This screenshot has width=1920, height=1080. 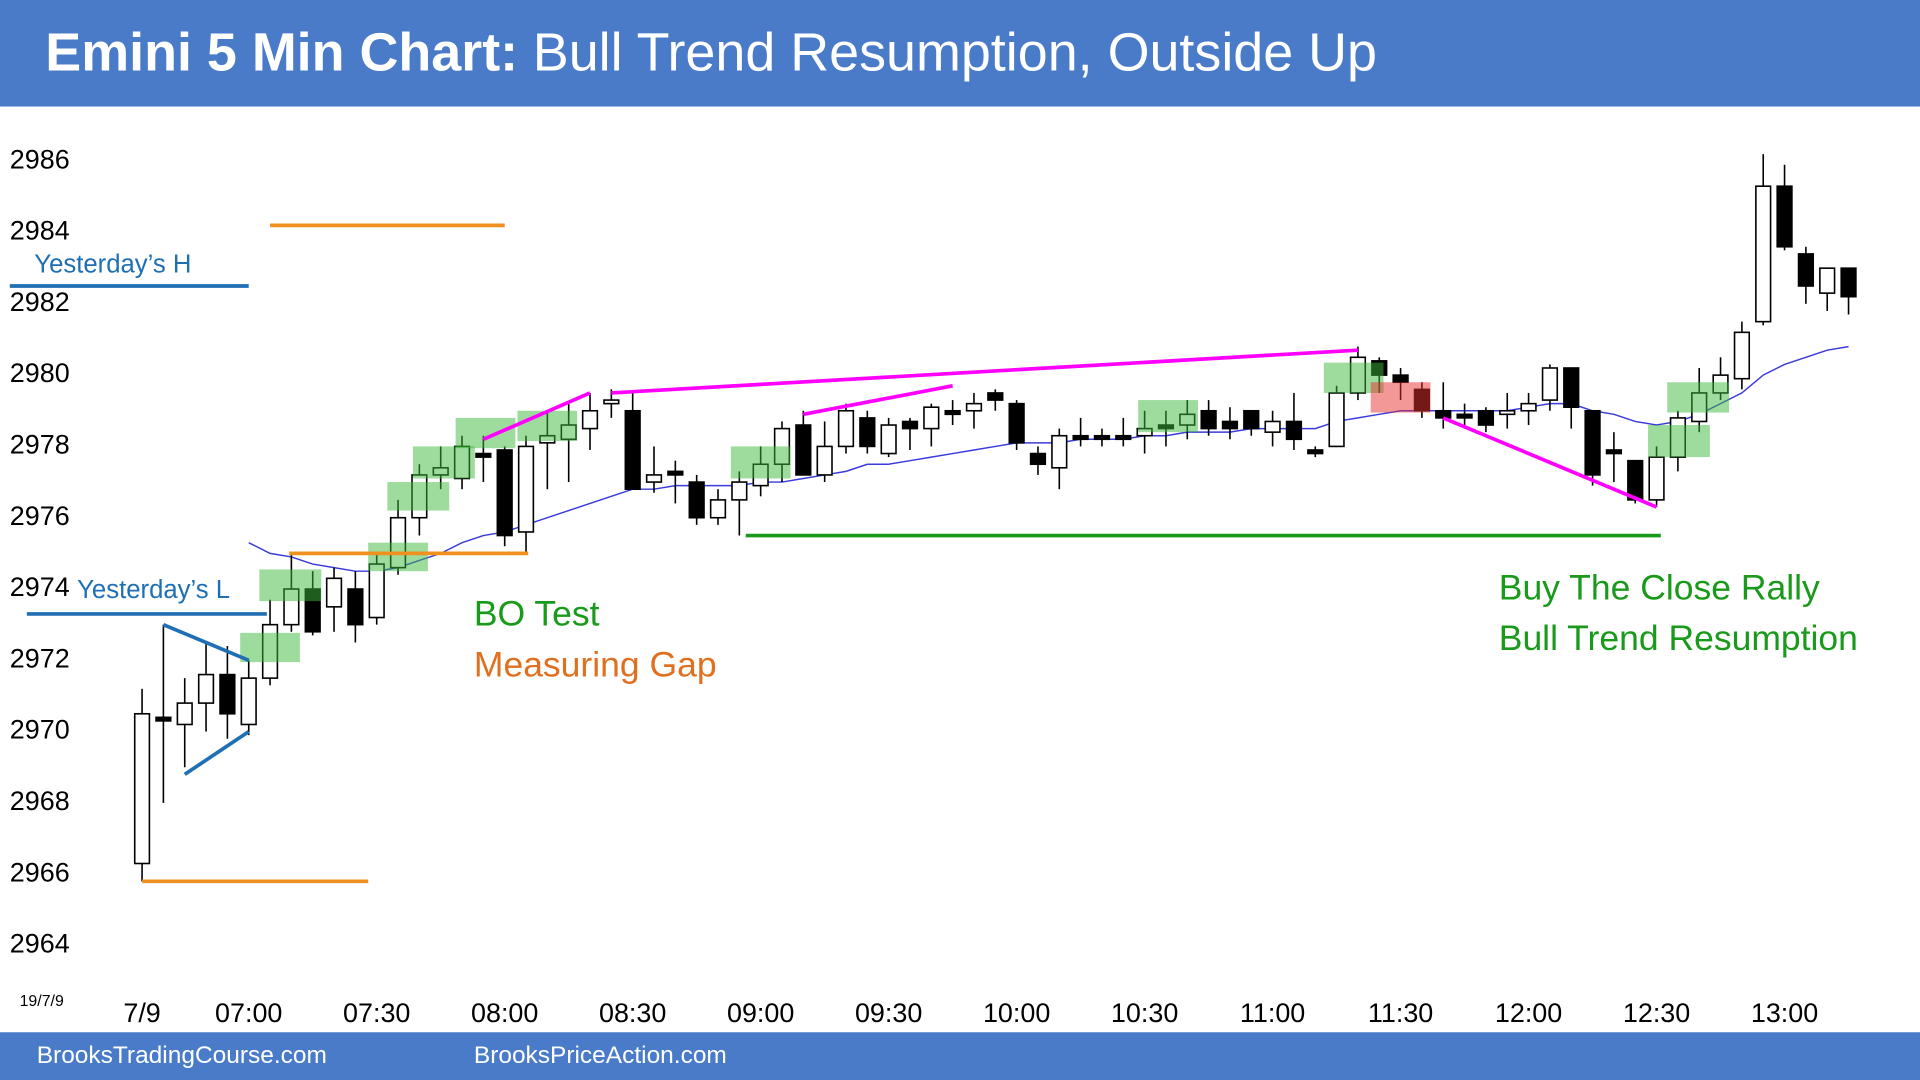 What do you see at coordinates (40, 658) in the screenshot?
I see `y-tick-label: 2972` at bounding box center [40, 658].